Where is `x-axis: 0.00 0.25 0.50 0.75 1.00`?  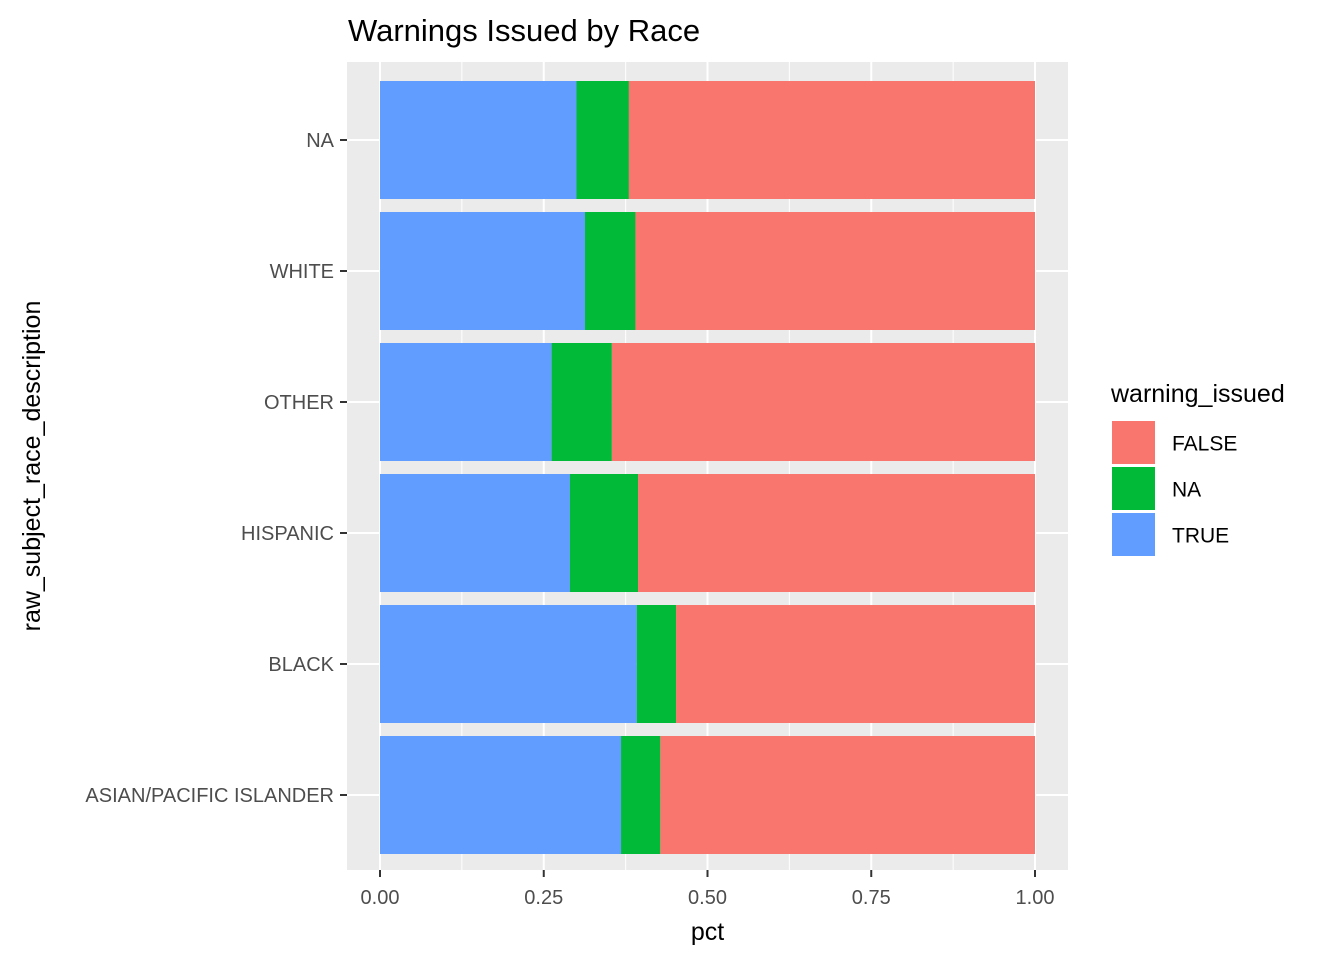
x-axis: 0.00 0.25 0.50 0.75 1.00 is located at coordinates (708, 889).